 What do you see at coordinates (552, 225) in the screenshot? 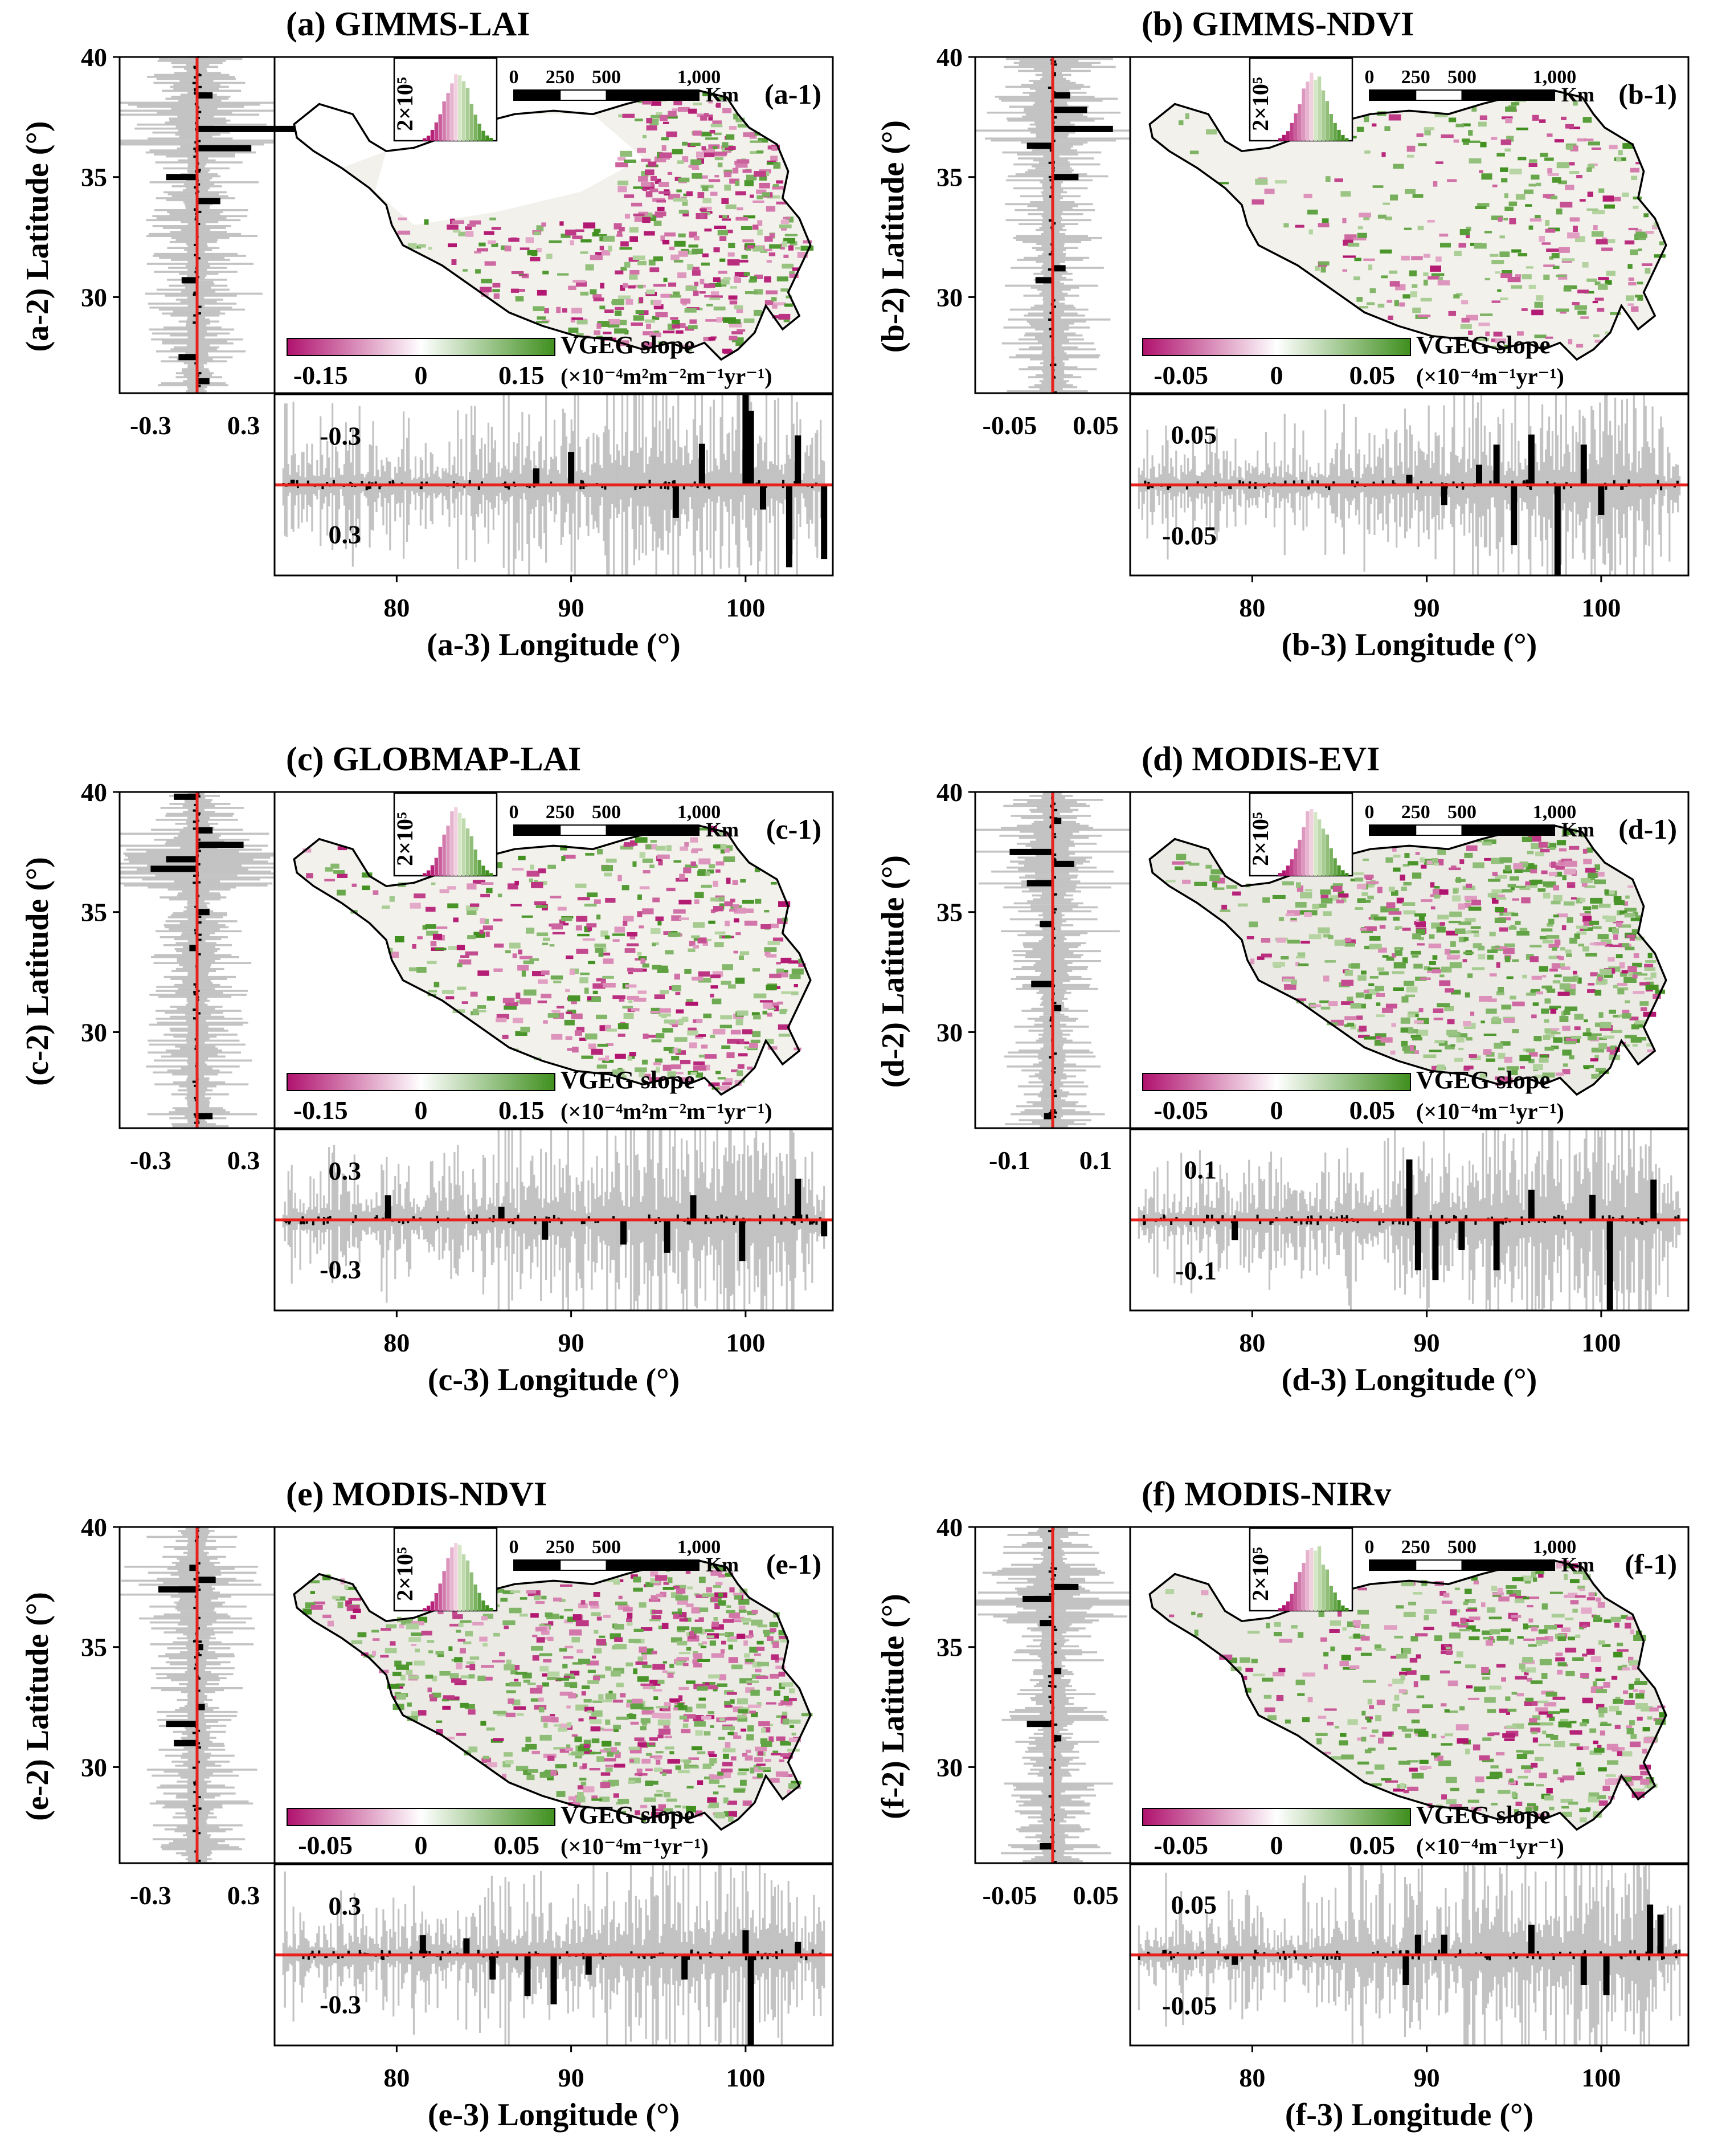
I see `map-outline` at bounding box center [552, 225].